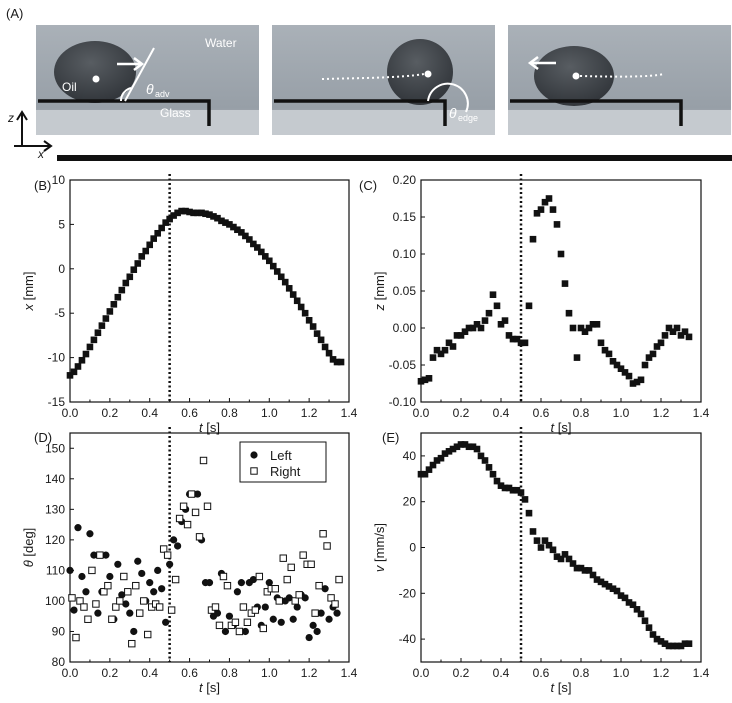 This screenshot has width=732, height=703. Describe the element at coordinates (110, 673) in the screenshot. I see `x-tick-label: 0.2` at that location.